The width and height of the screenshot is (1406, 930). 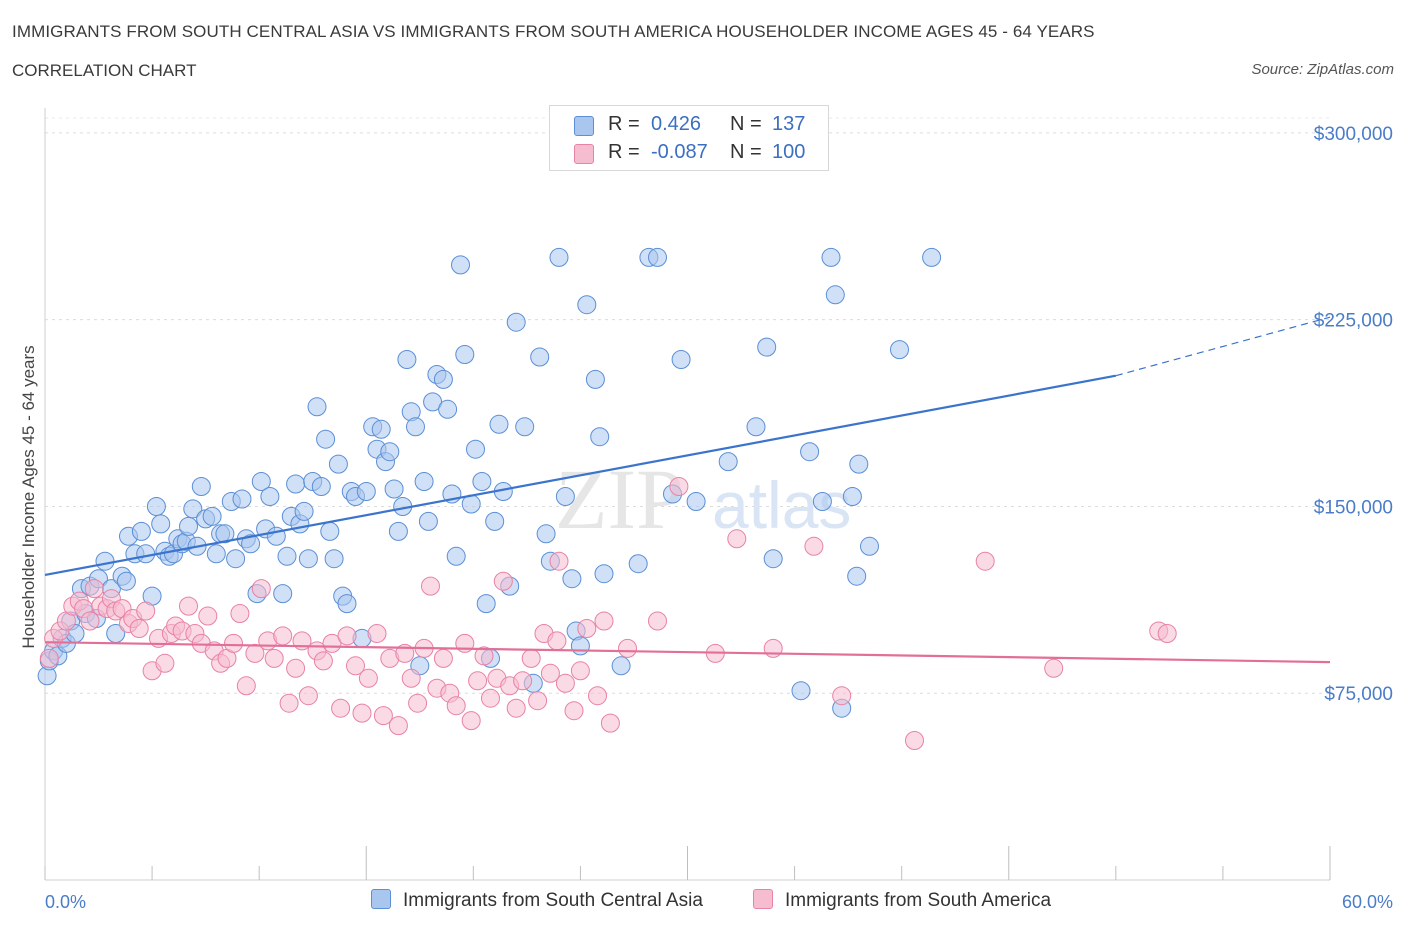 I want to click on legend-row-south-central-asia: R = 0.426 N = 137, so click(x=689, y=125).